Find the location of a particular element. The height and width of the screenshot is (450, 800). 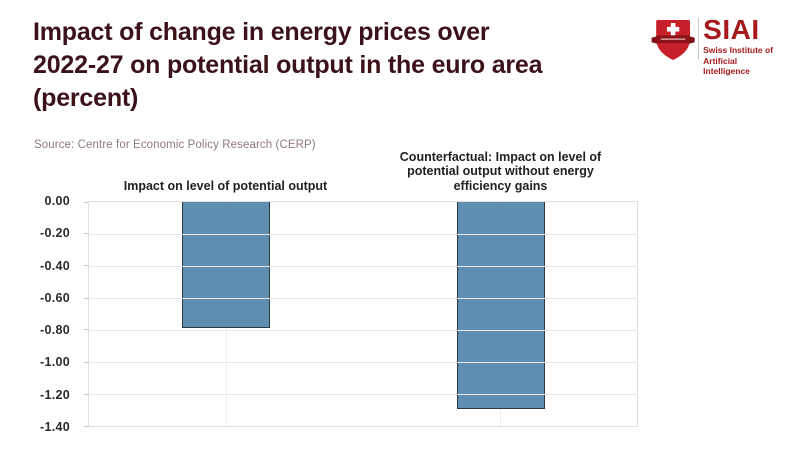

y-tick-label: -0.80 is located at coordinates (55, 330).